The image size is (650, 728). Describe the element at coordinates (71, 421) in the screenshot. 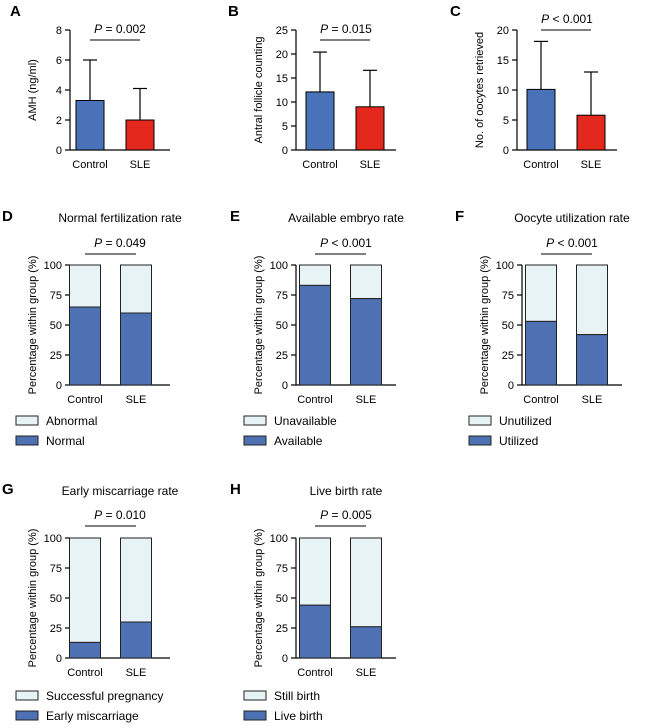

I see `legend-label: Abnormal` at that location.